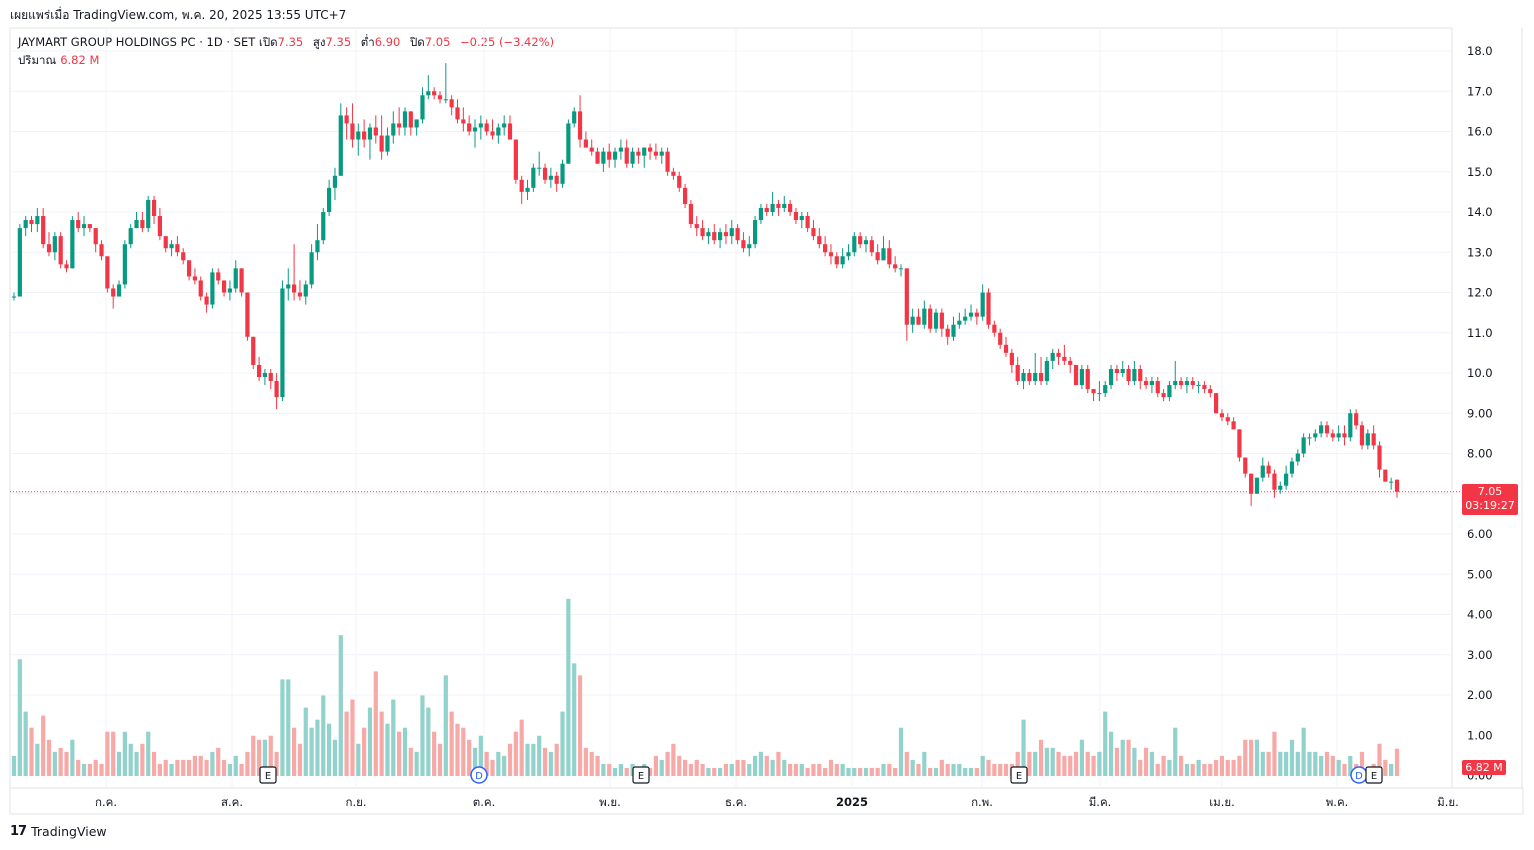  I want to click on price-tick-label: 10.0, so click(1480, 373).